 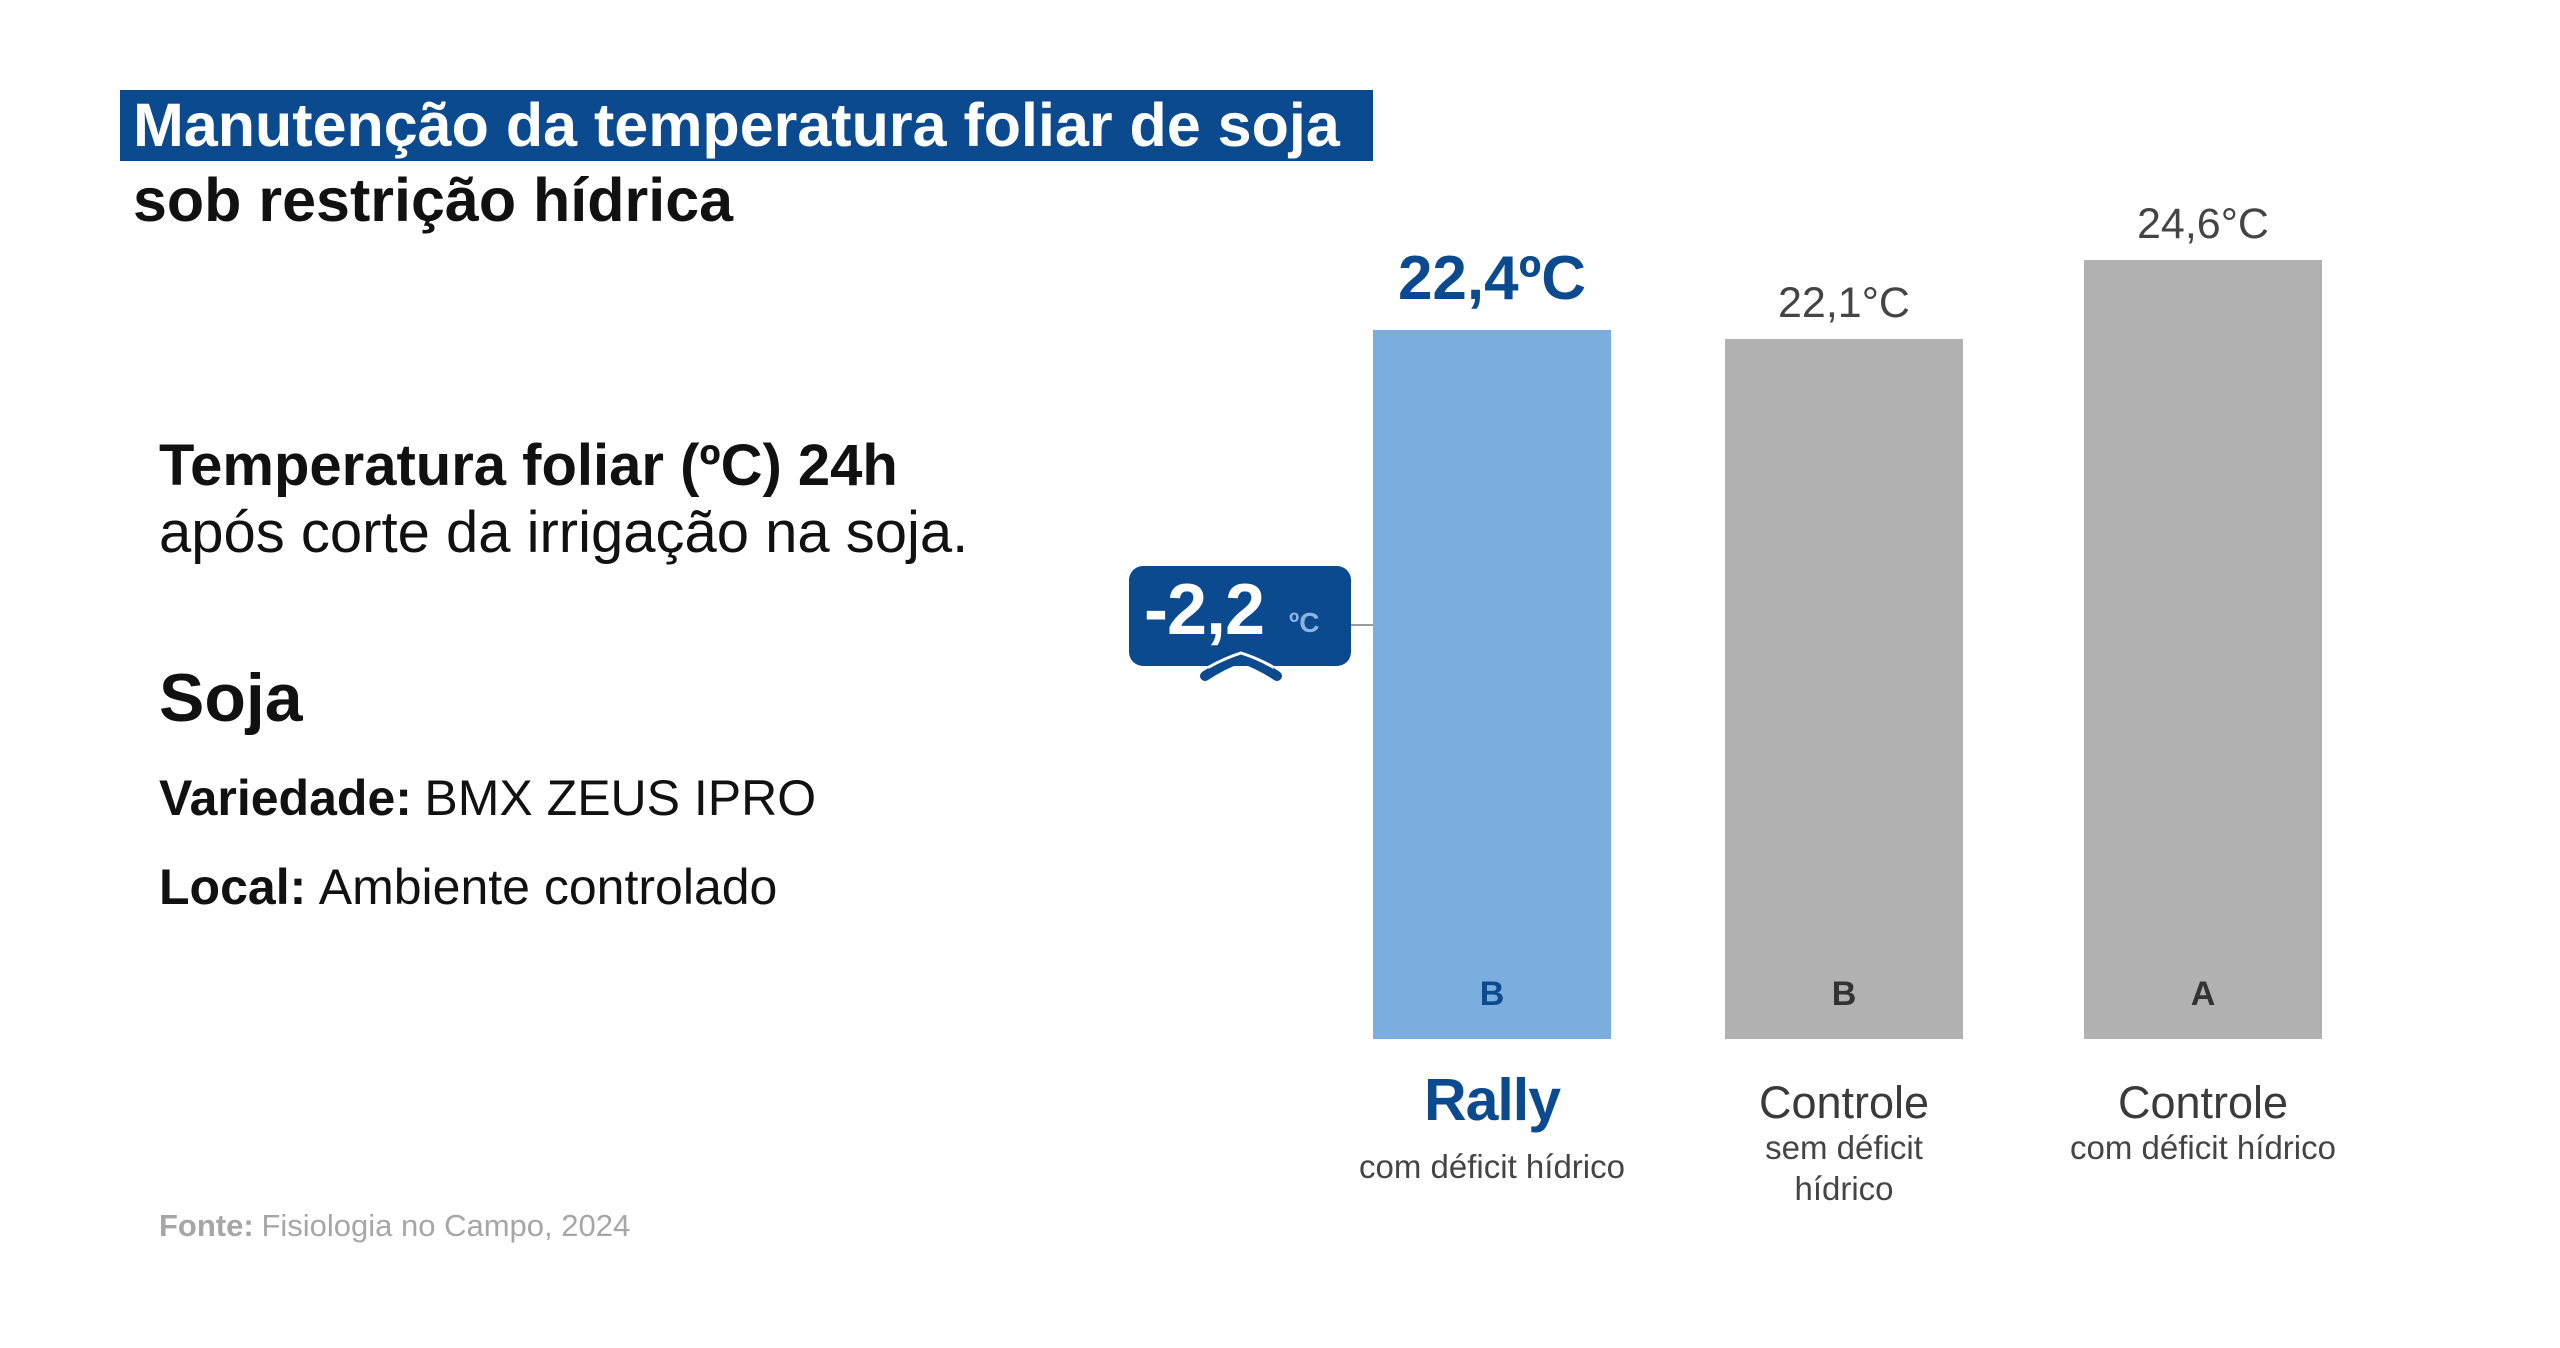 I want to click on location-label: Local:, so click(x=233, y=887).